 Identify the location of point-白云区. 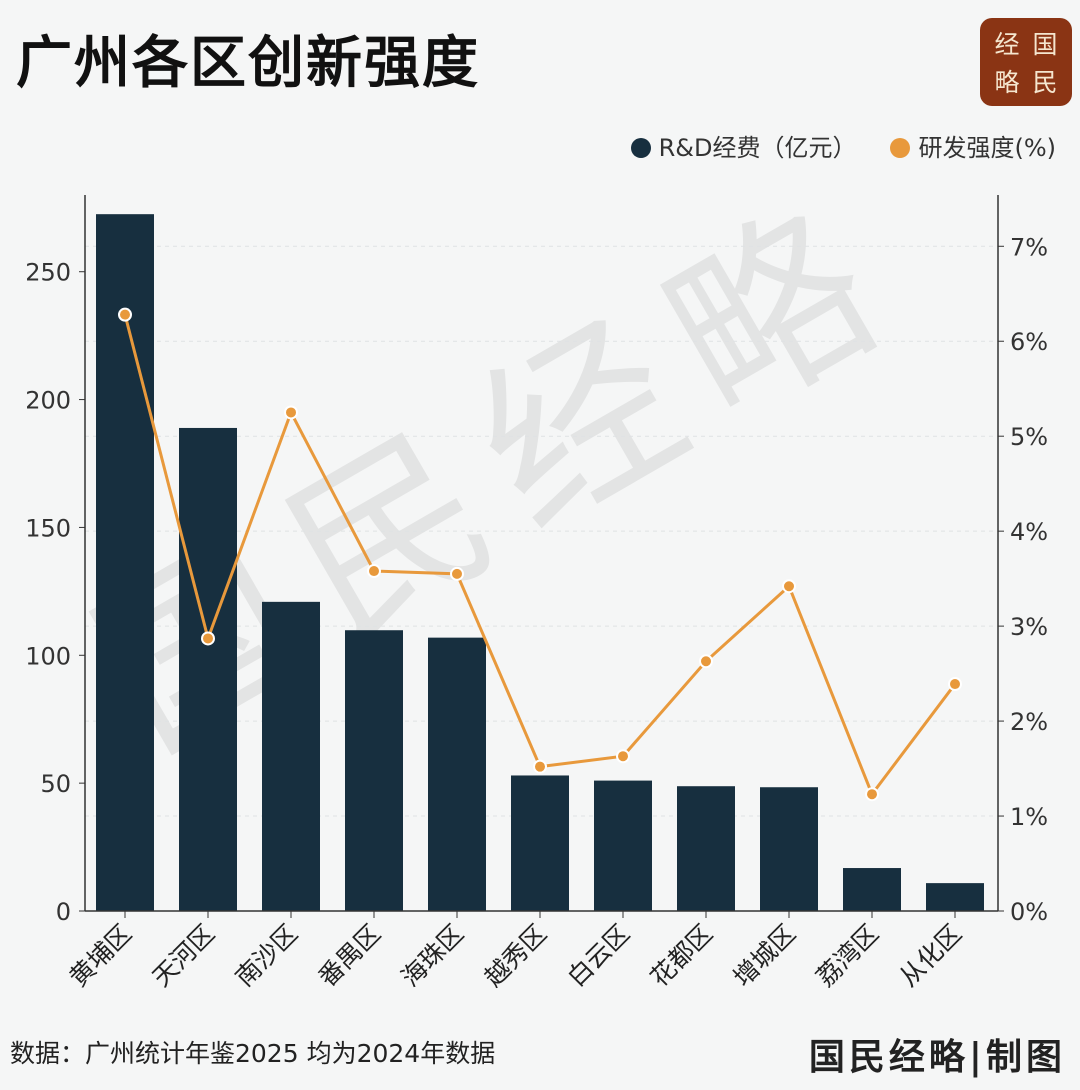
(623, 756).